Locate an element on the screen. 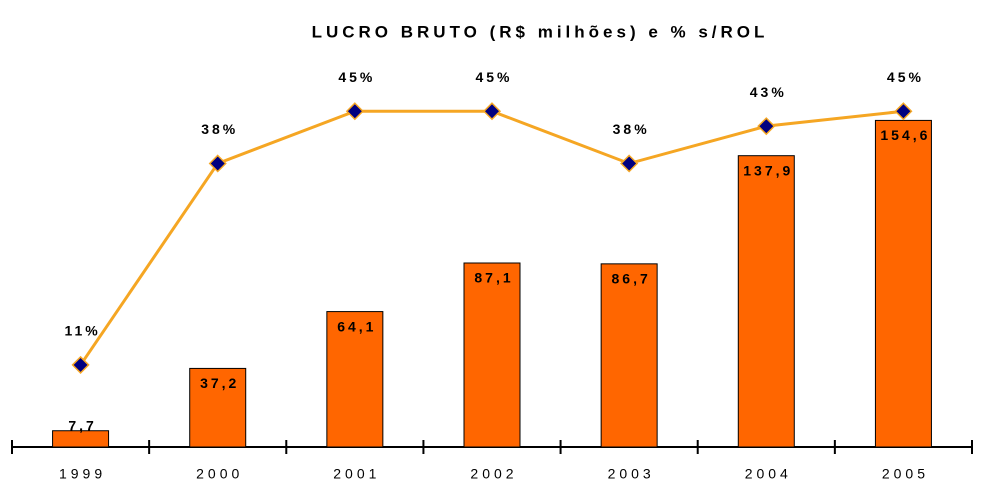  bar-value-label: 37,2 is located at coordinates (219, 383).